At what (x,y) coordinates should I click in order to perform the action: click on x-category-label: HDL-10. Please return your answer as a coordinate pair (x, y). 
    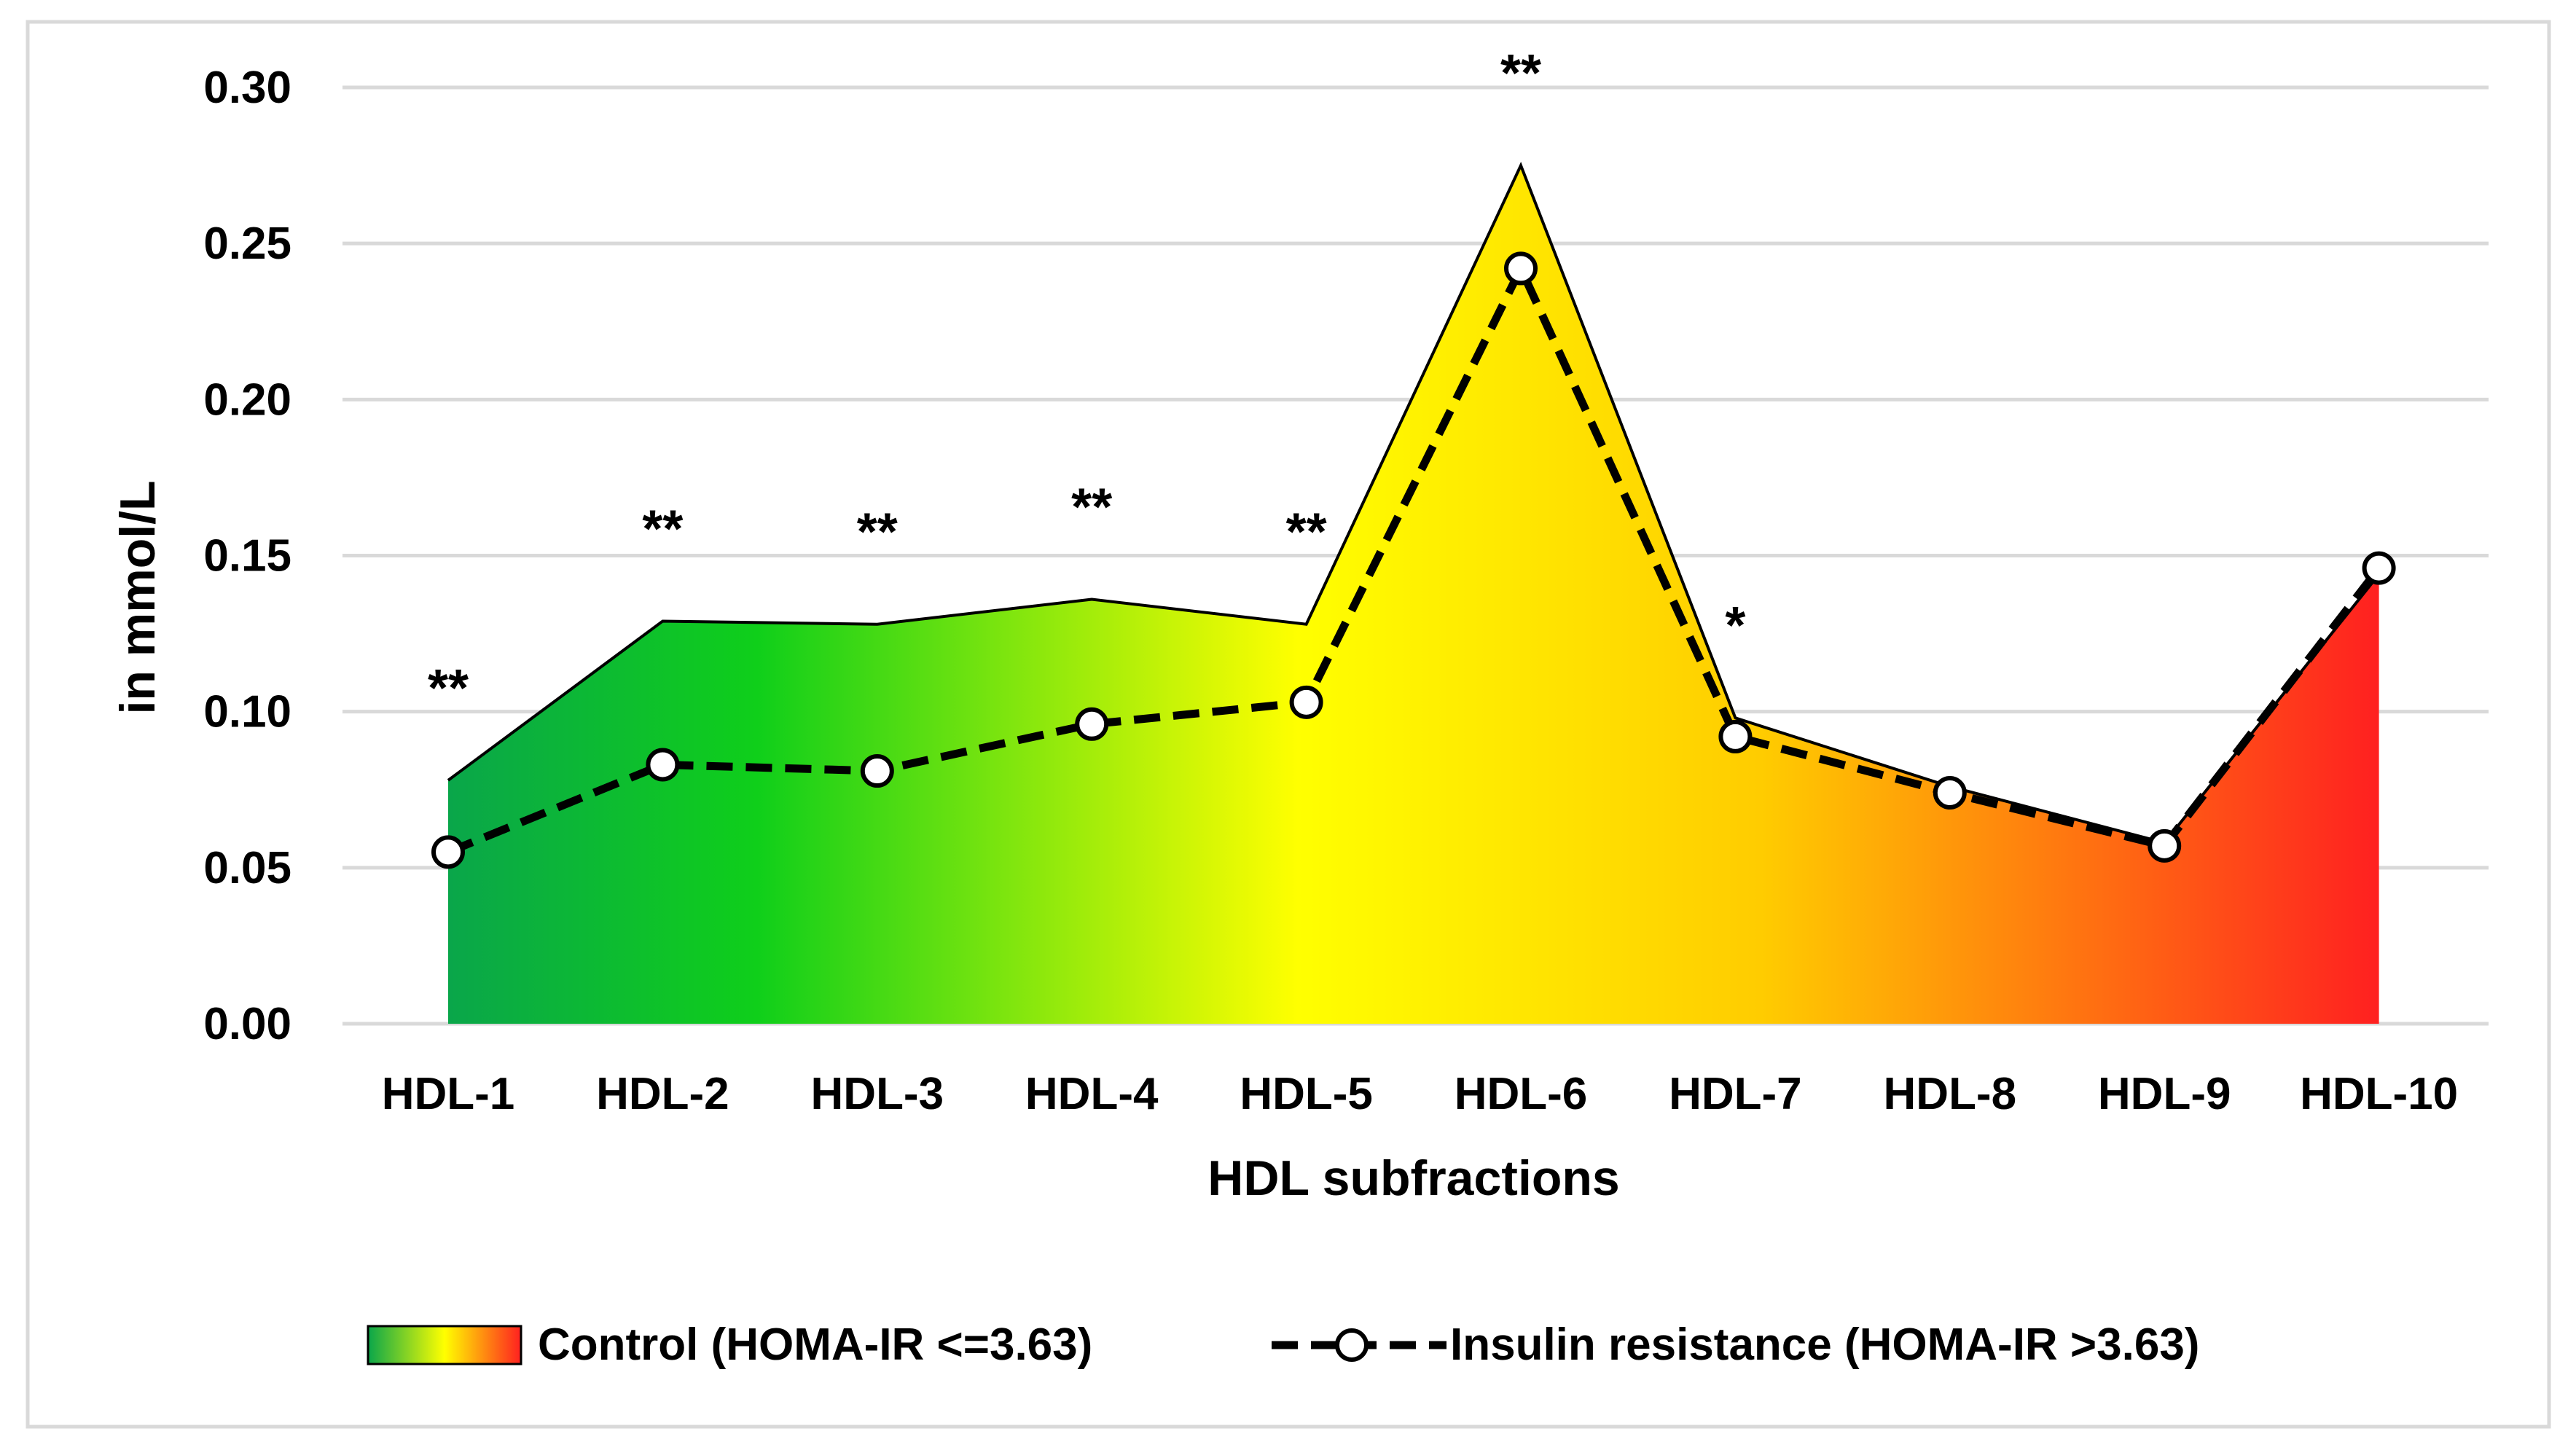
    Looking at the image, I should click on (2379, 1094).